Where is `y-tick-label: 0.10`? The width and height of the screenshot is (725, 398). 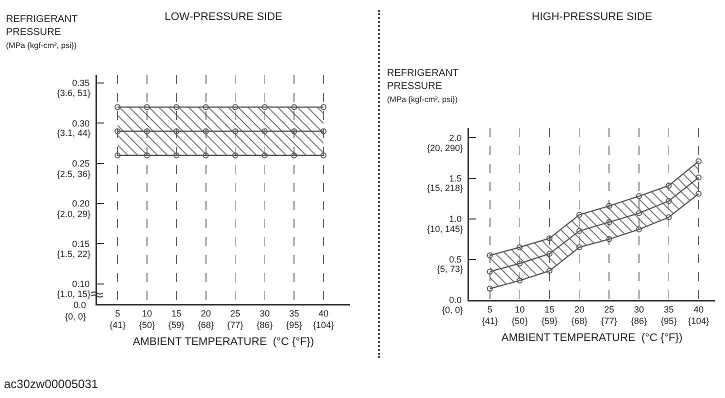
y-tick-label: 0.10 is located at coordinates (81, 284).